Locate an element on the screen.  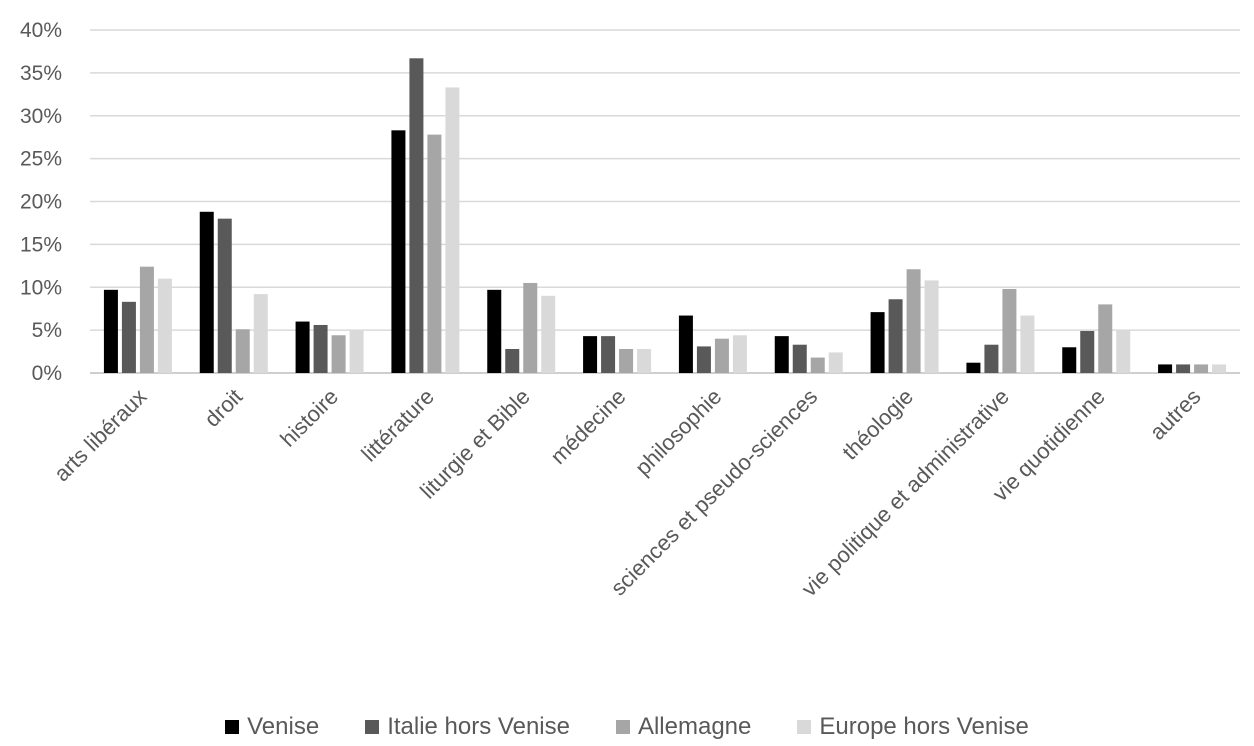
x-category-label: arts libéraux is located at coordinates (100, 435).